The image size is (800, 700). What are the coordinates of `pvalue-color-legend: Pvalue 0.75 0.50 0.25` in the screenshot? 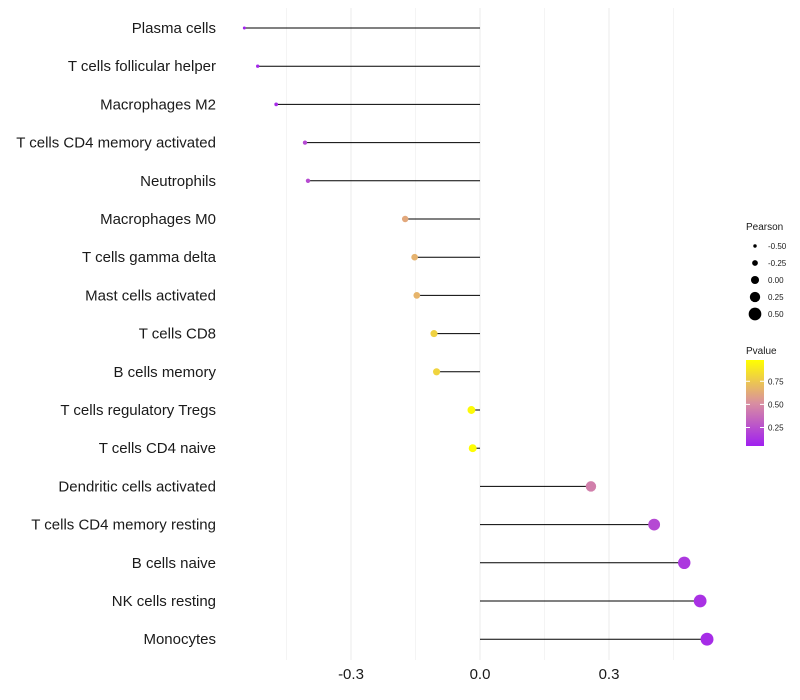 It's located at (765, 396).